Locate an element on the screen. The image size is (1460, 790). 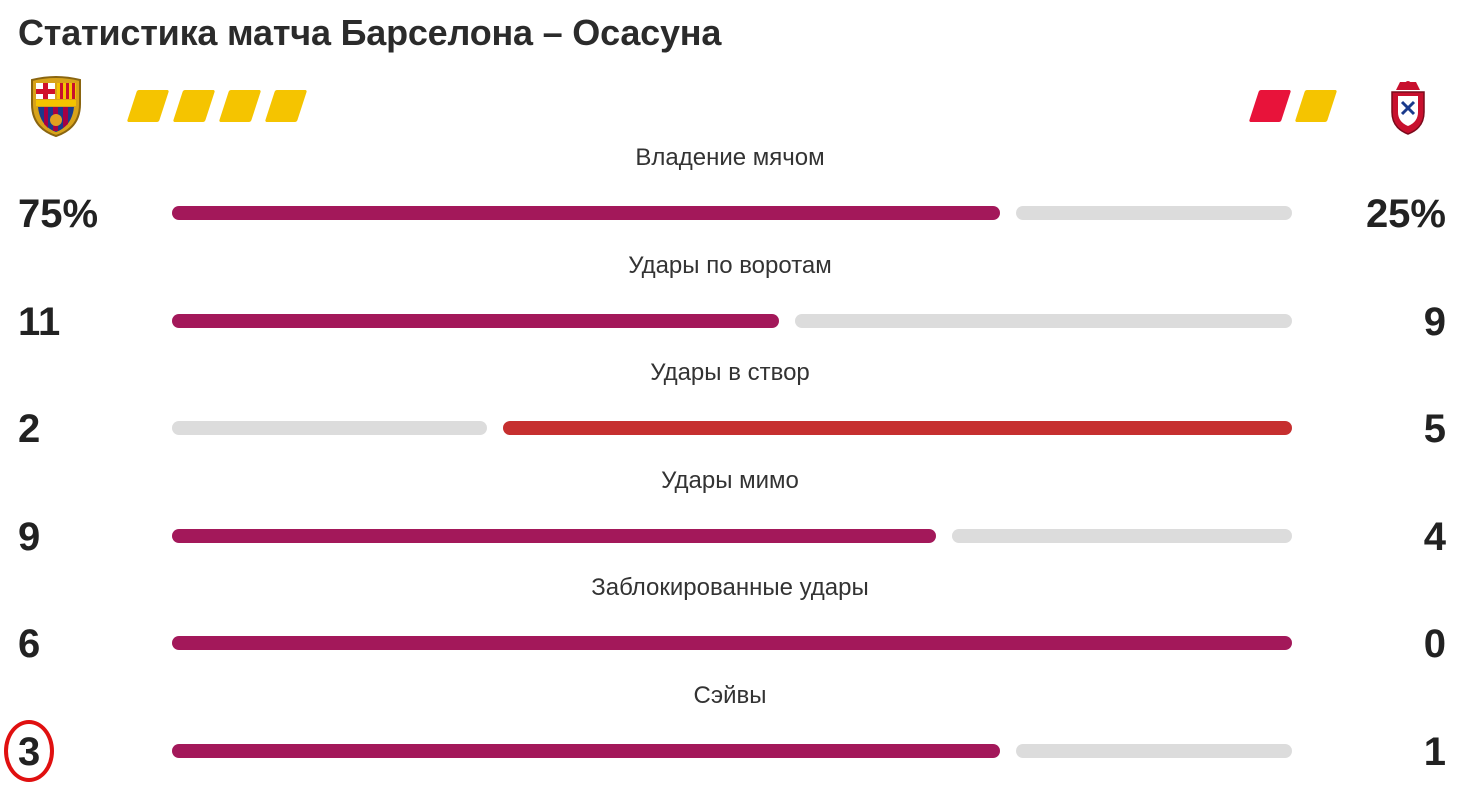
highlight-circle-annotation is located at coordinates (29, 751).